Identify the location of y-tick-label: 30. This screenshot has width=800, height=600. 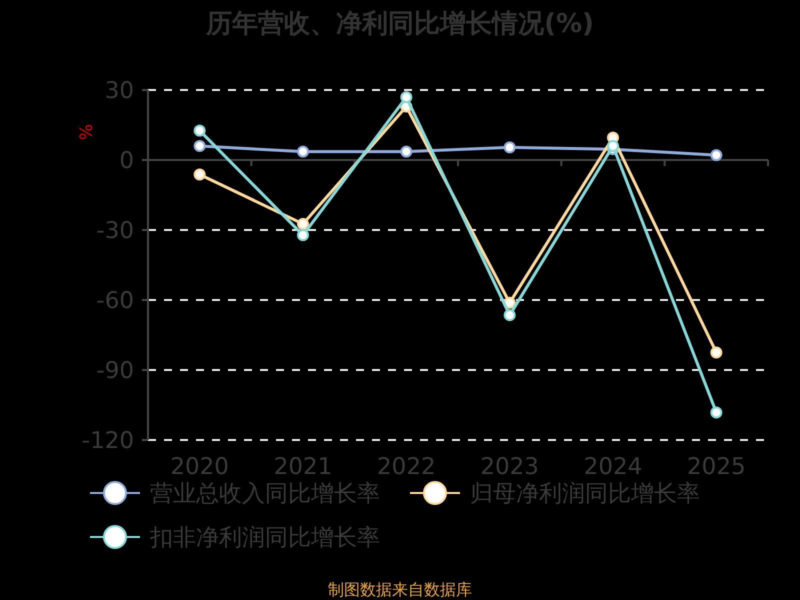
(119, 91).